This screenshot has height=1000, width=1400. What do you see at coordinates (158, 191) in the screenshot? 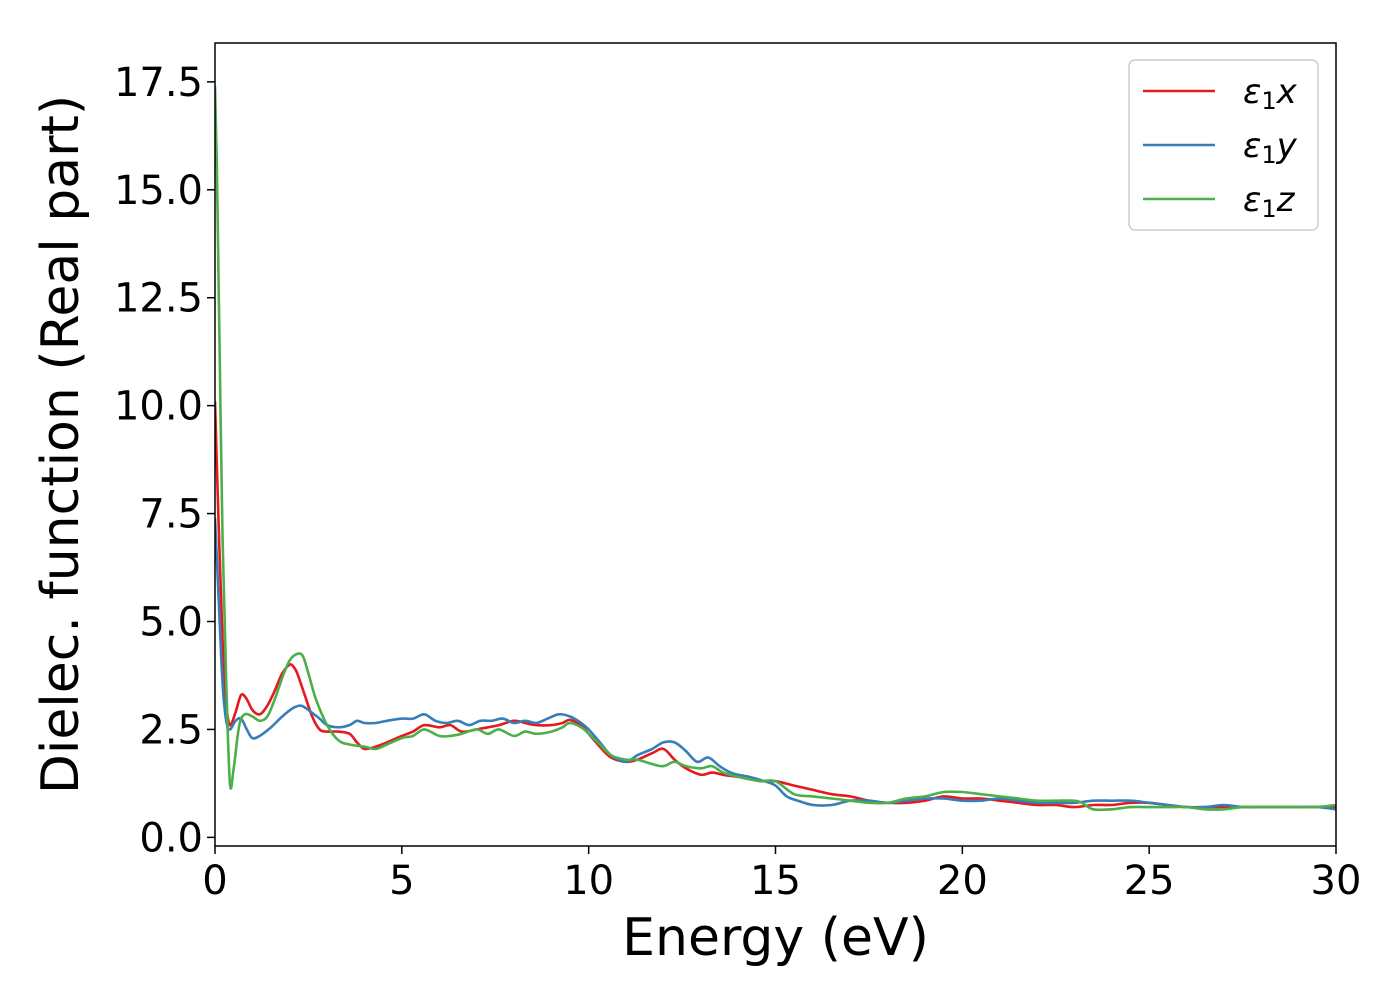
I see `y-tick-label: 15.0` at bounding box center [158, 191].